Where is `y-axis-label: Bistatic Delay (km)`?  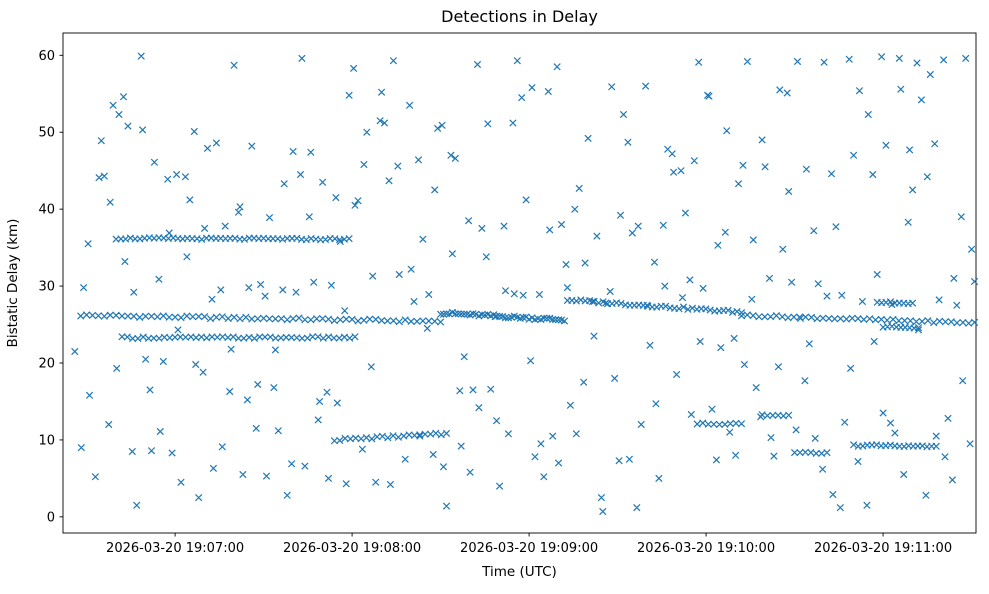
y-axis-label: Bistatic Delay (km) is located at coordinates (13, 283).